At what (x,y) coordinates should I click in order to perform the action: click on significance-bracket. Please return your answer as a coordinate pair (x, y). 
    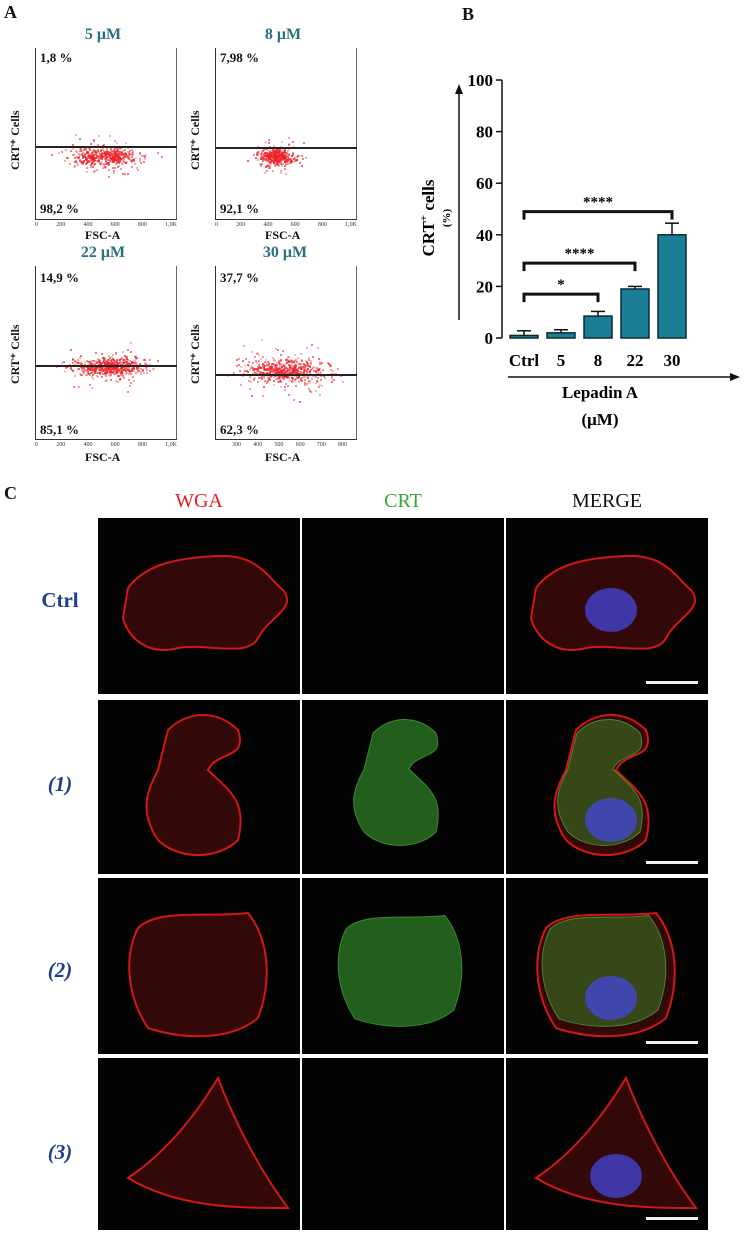
    Looking at the image, I should click on (598, 215).